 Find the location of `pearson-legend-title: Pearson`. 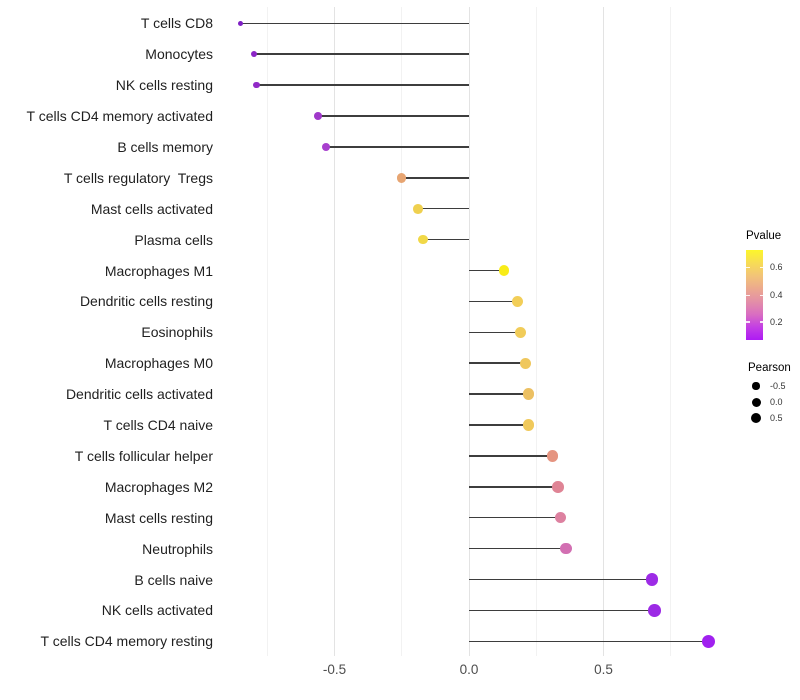

pearson-legend-title: Pearson is located at coordinates (769, 368).